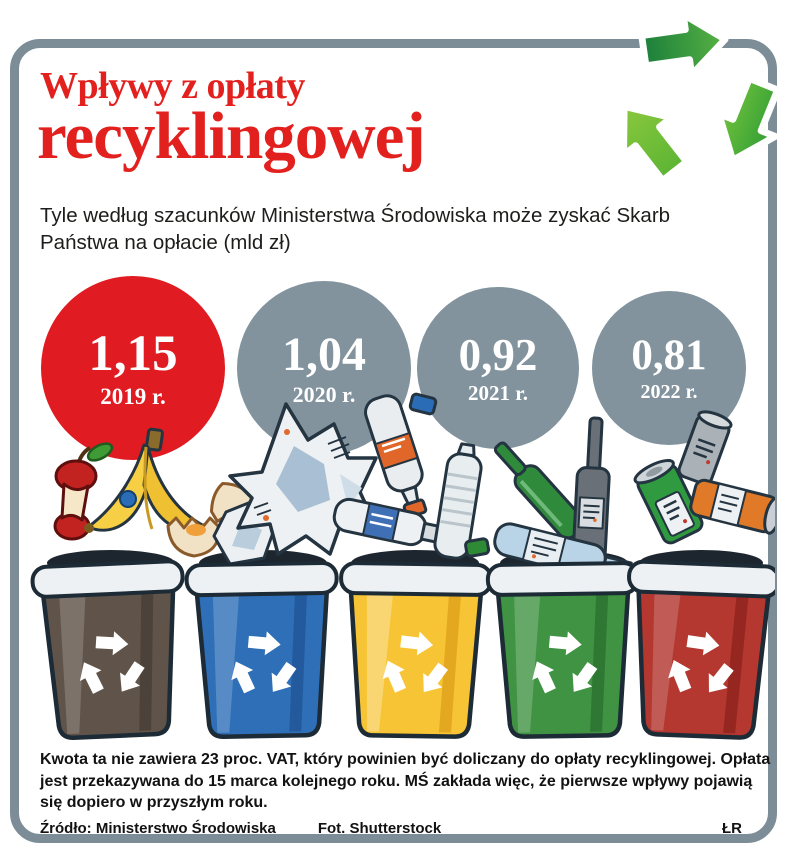 This screenshot has height=848, width=805. What do you see at coordinates (669, 392) in the screenshot?
I see `year-label: 2022 r.` at bounding box center [669, 392].